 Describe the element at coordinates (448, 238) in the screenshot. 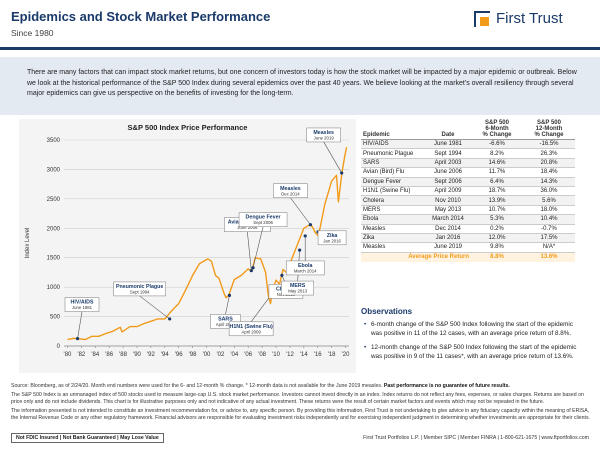

I see `cell-date: Jan 2016` at that location.